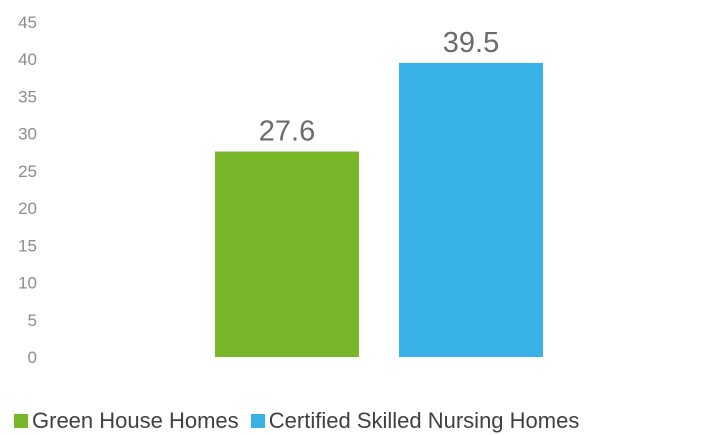  Describe the element at coordinates (379, 87) in the screenshot. I see `data-labels: 27.6 39.5` at that location.